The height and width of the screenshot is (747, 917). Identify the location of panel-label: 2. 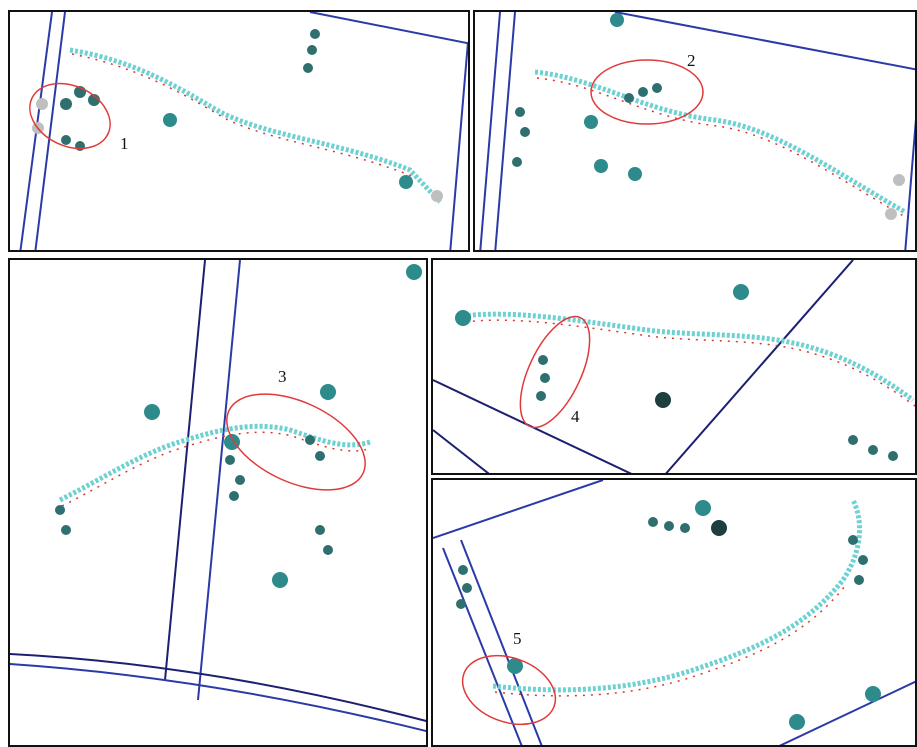
(691, 60).